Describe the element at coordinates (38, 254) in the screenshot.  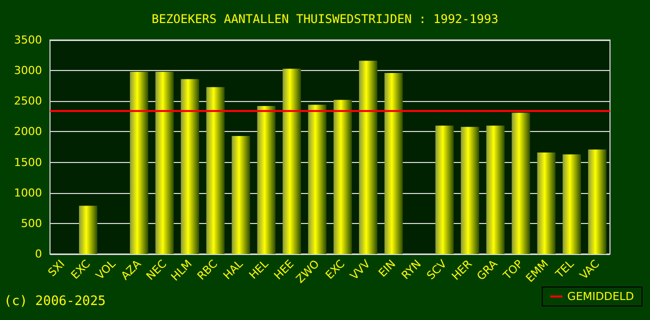
I see `y-tick-label: 0` at that location.